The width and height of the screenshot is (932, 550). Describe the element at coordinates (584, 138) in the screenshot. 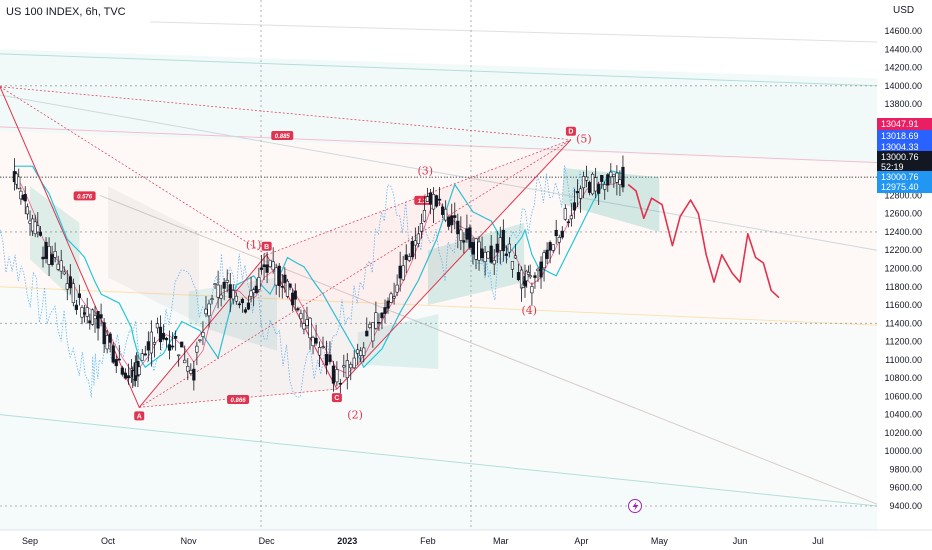

I see `wave-label: (5)` at that location.